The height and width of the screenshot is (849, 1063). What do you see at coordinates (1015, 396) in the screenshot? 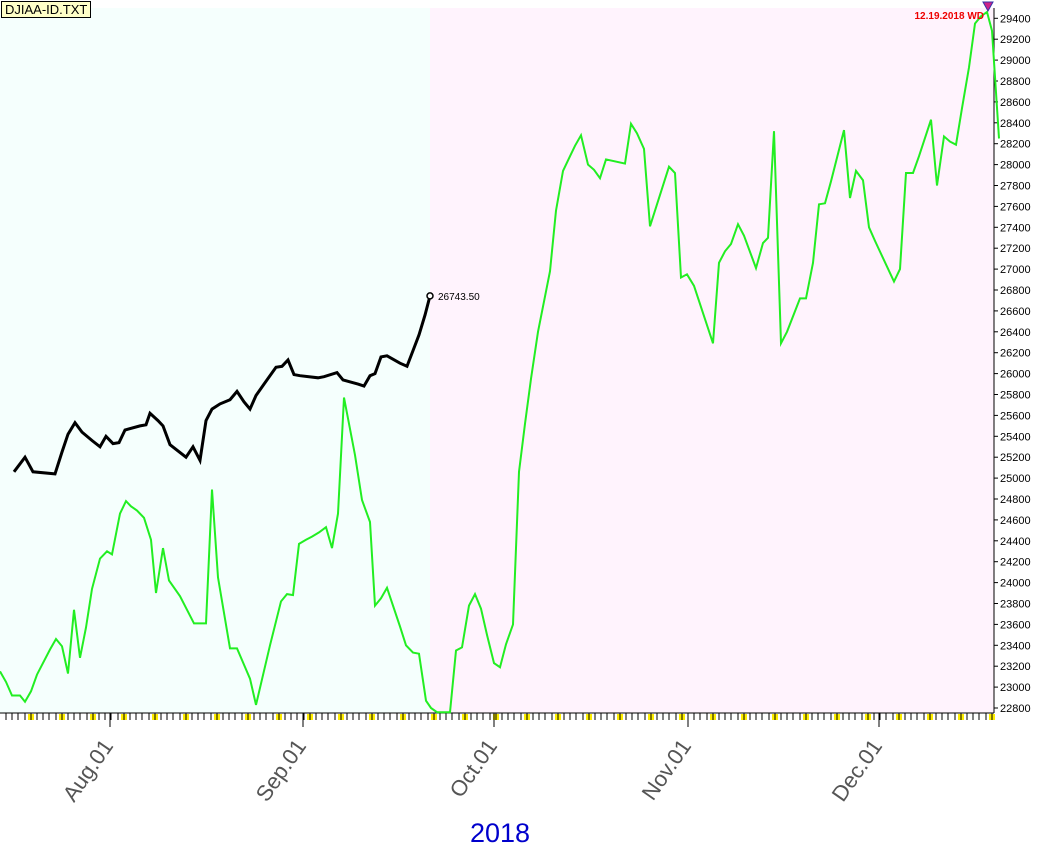
I see `y-tick-label: 25800` at bounding box center [1015, 396].